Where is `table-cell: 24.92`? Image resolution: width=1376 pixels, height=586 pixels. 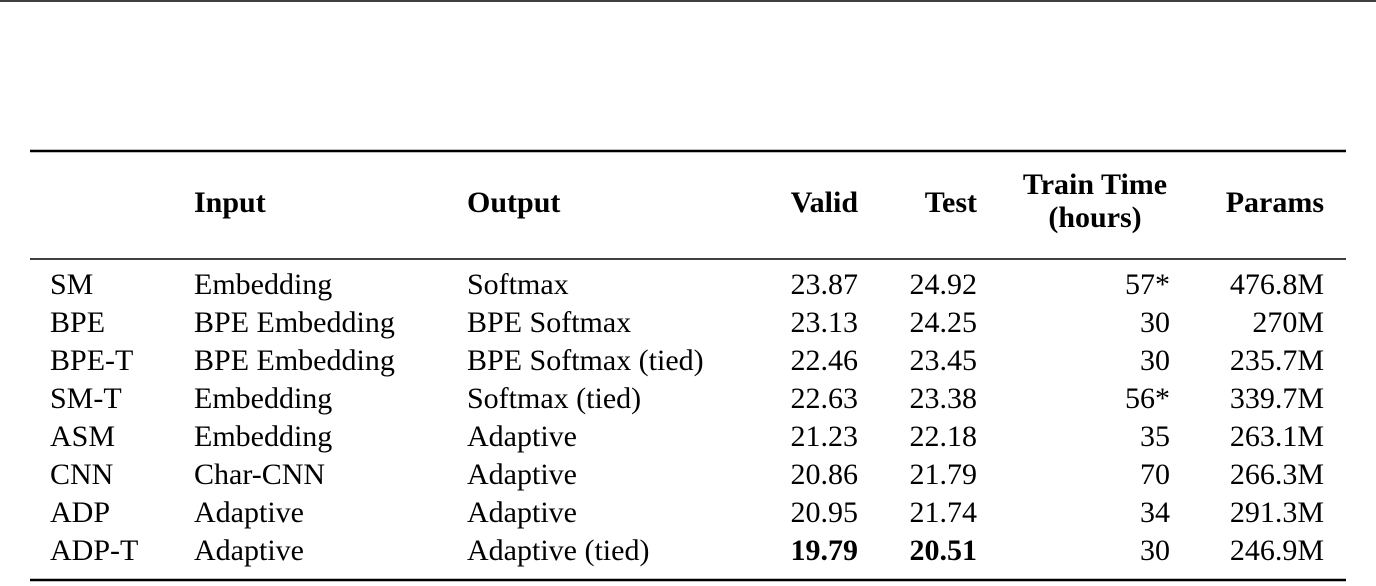 table-cell: 24.92 is located at coordinates (944, 284).